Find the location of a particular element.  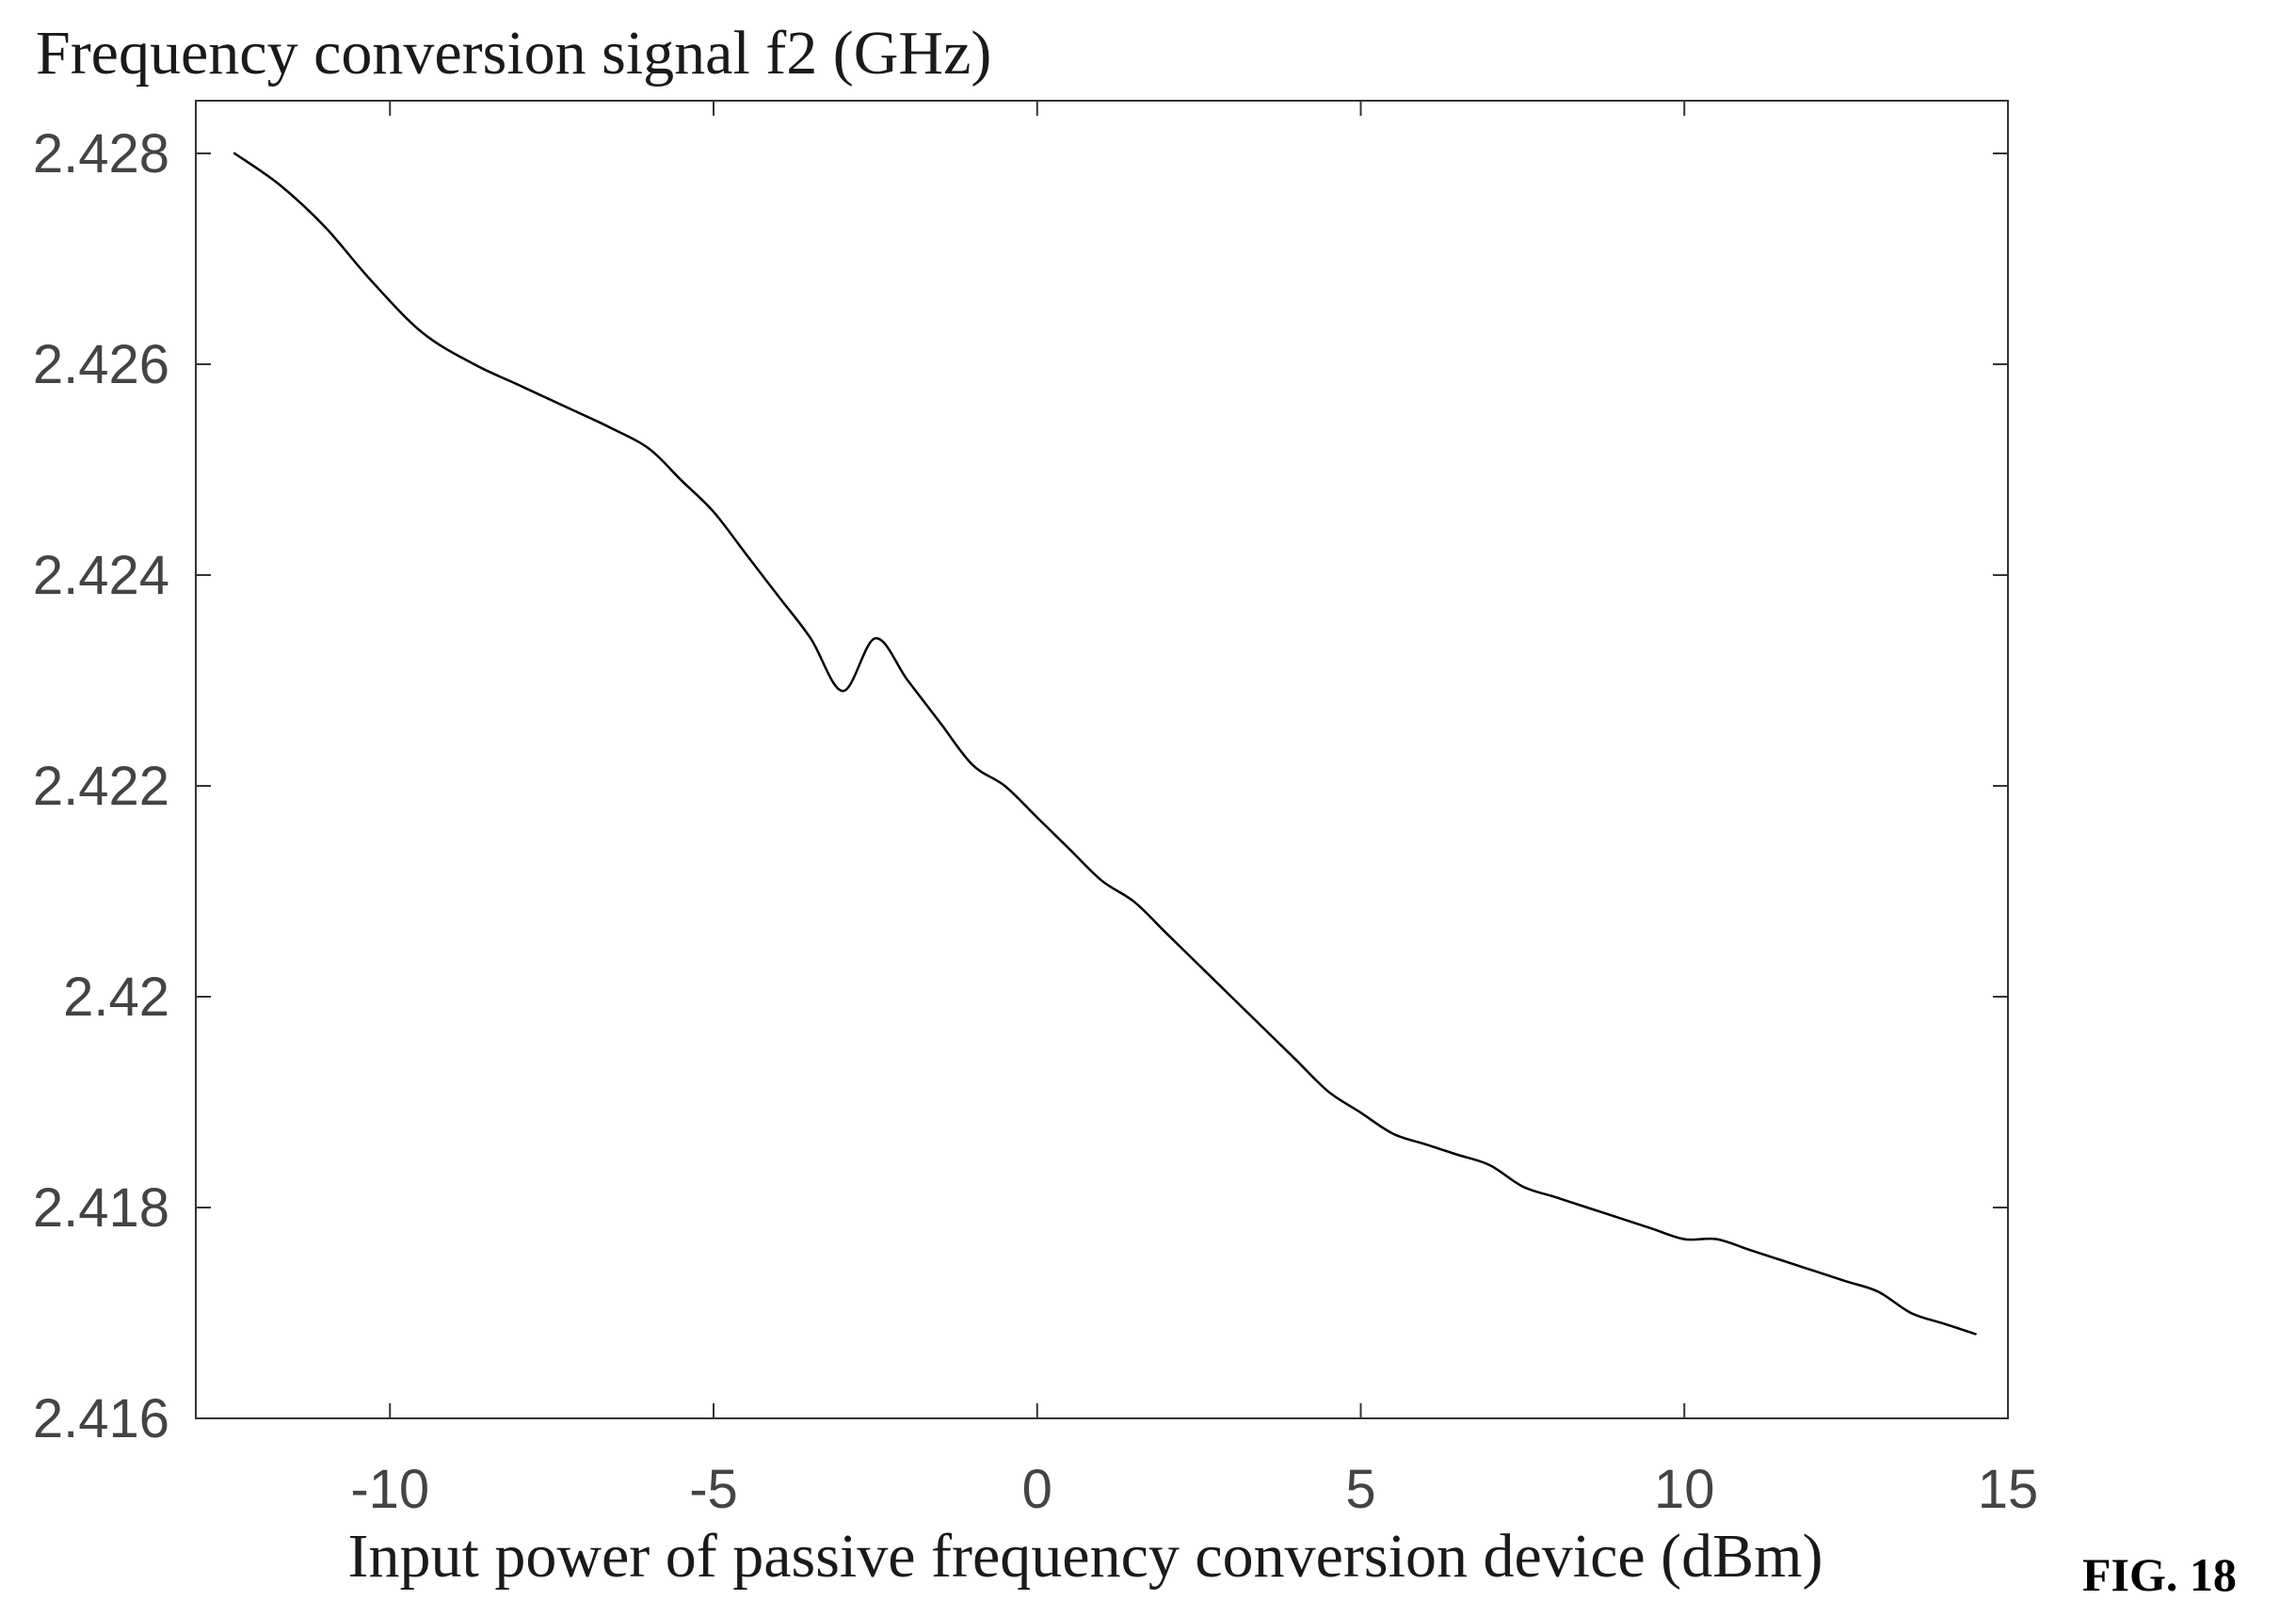

x-tick-label: 10 is located at coordinates (1684, 1489).